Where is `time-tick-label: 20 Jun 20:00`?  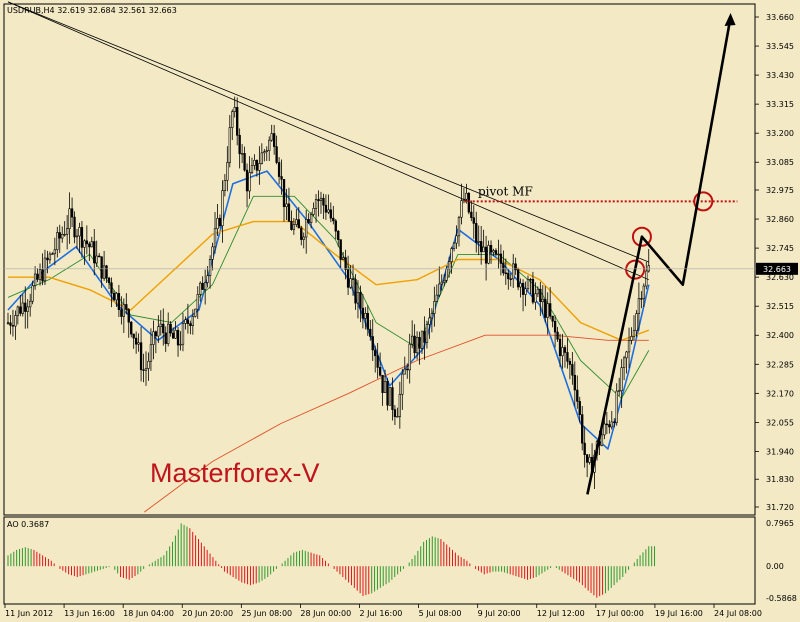
time-tick-label: 20 Jun 20:00 is located at coordinates (207, 613).